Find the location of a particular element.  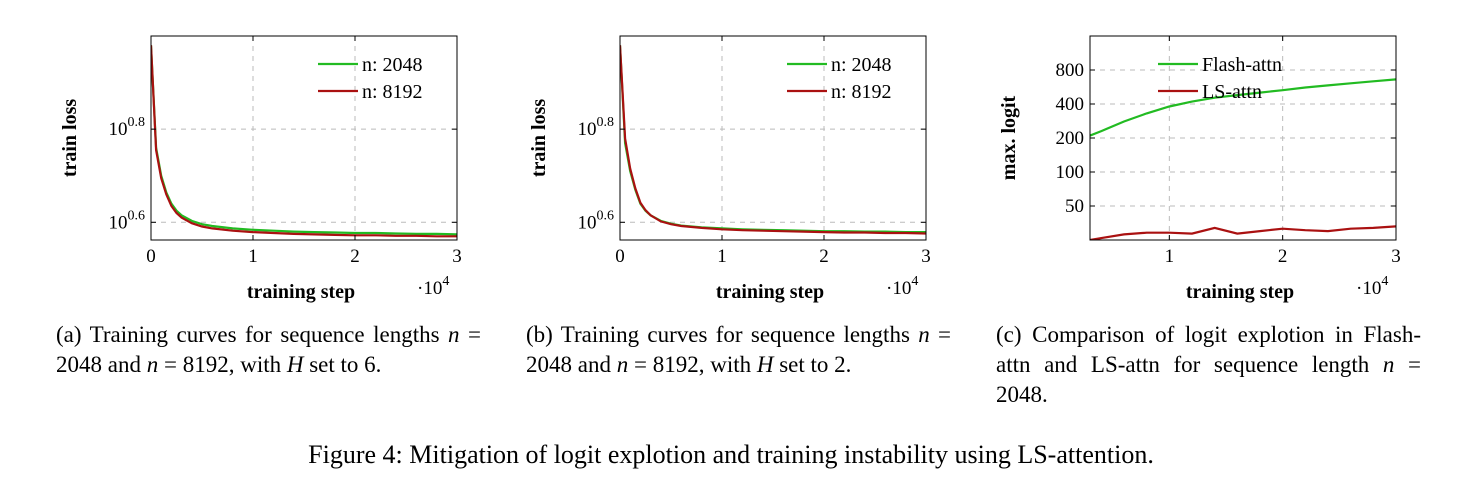

y-tick-label: 400 is located at coordinates (1070, 104).